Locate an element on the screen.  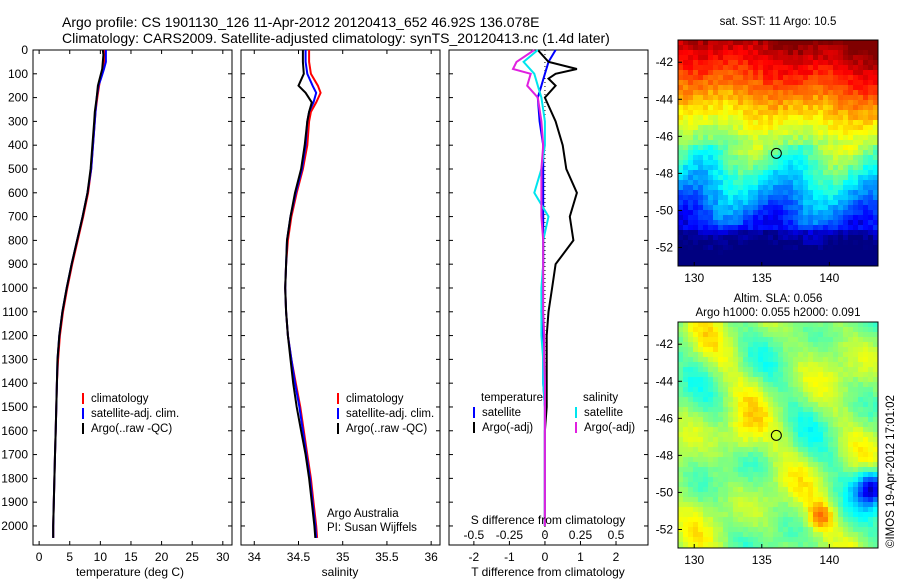
sla-heatmap is located at coordinates (778, 435).